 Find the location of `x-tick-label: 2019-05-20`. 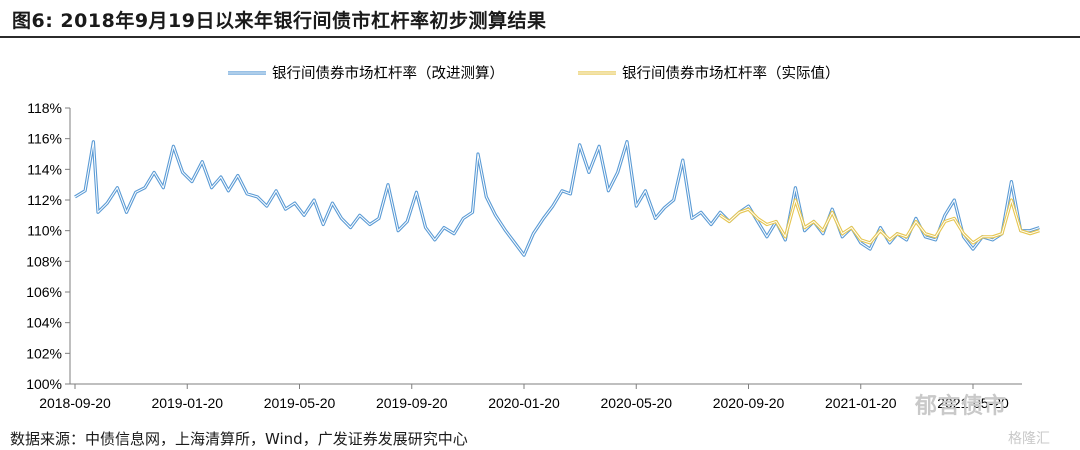

x-tick-label: 2019-05-20 is located at coordinates (300, 403).